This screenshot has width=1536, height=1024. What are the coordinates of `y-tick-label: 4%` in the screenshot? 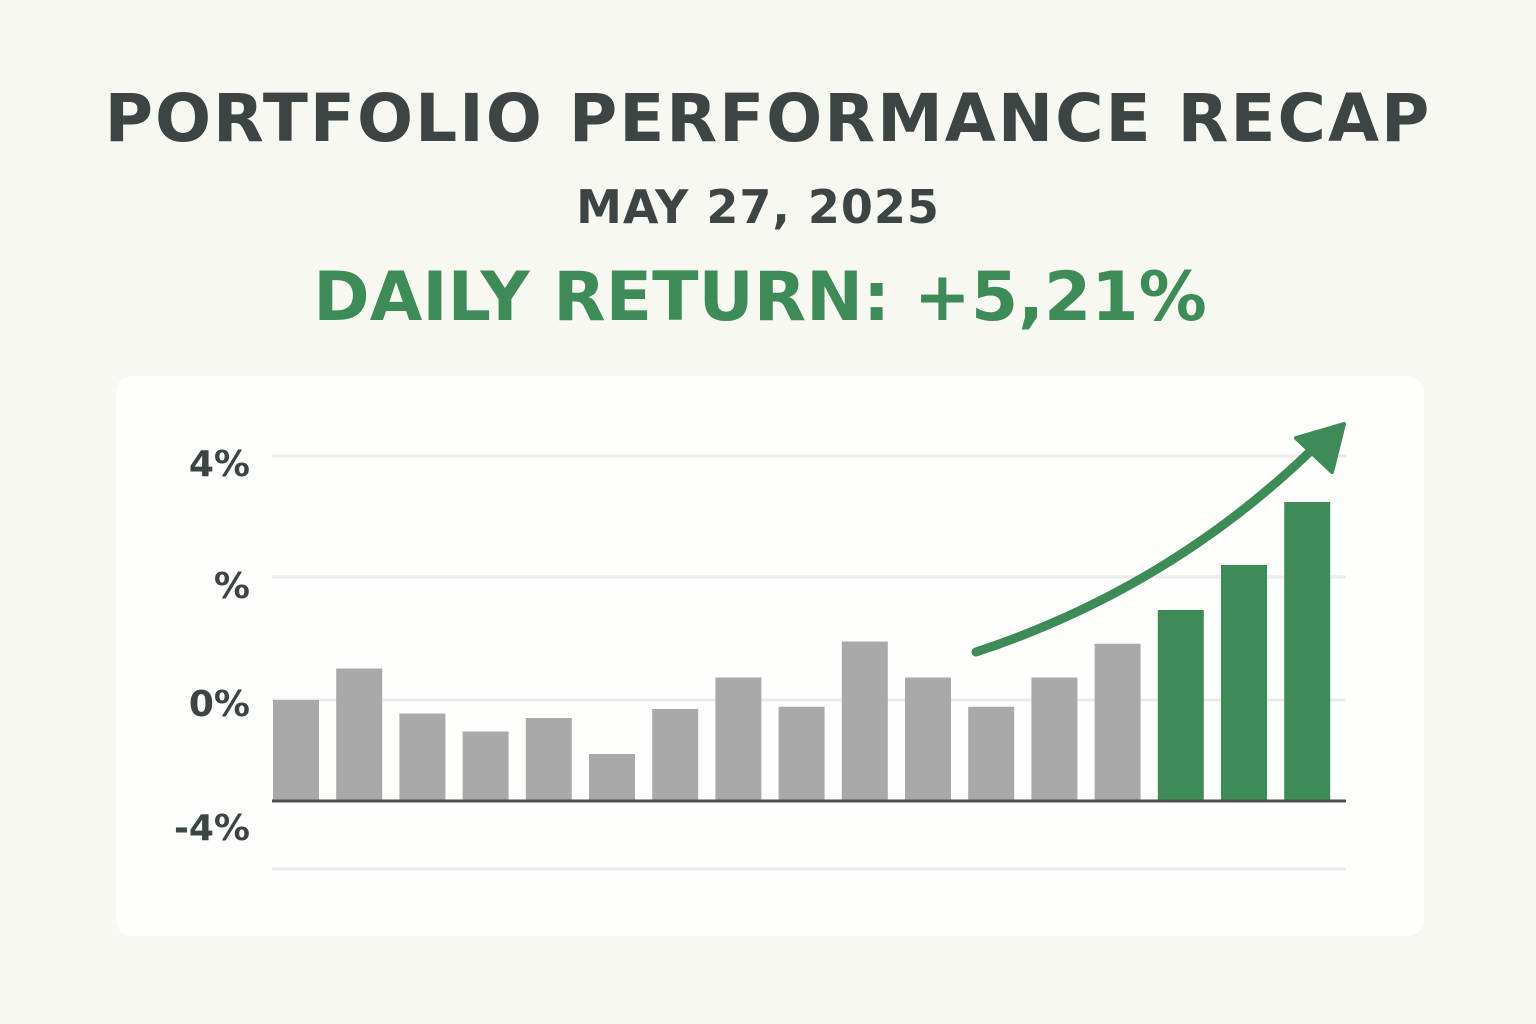 It's located at (219, 464).